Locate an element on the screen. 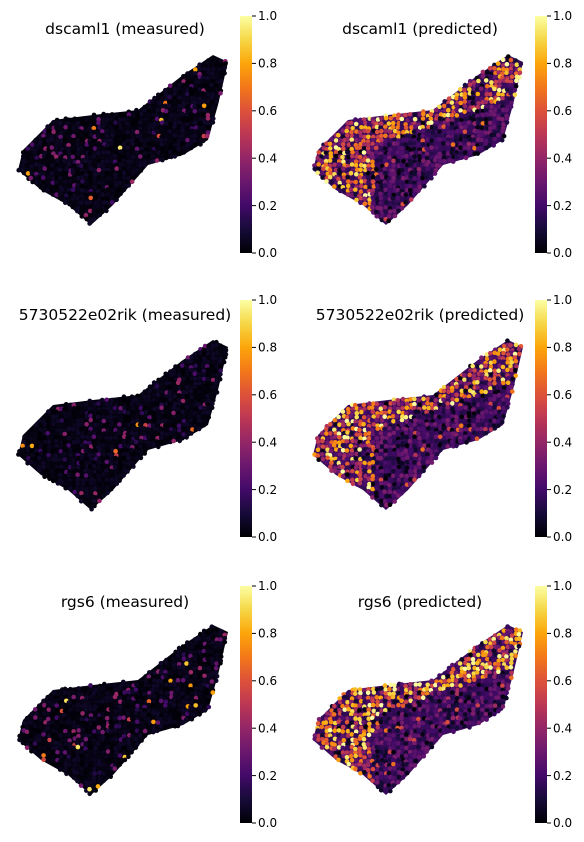 The image size is (584, 842). panel-title: dscaml1 (measured) is located at coordinates (125, 29).